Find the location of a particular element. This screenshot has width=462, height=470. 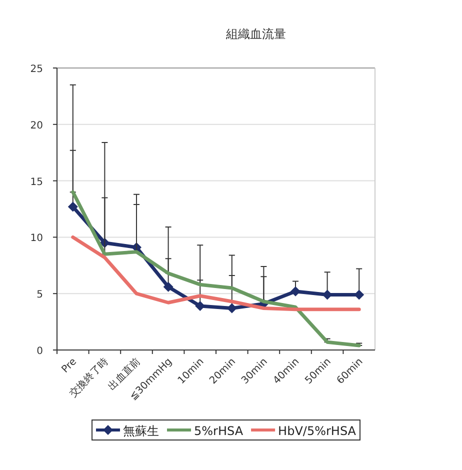

legend-label: HbV/5%rHSA is located at coordinates (317, 431).